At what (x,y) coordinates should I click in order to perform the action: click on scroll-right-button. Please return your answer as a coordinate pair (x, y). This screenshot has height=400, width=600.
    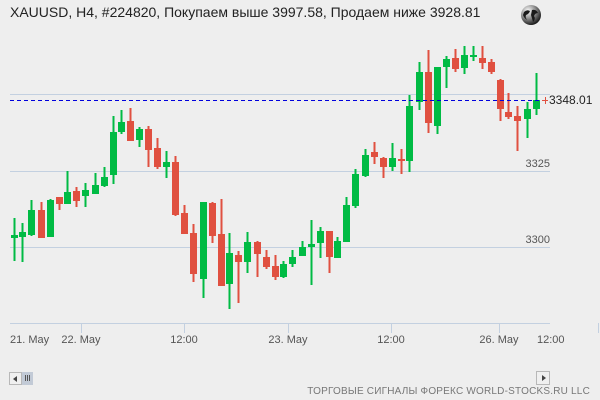
    Looking at the image, I should click on (543, 378).